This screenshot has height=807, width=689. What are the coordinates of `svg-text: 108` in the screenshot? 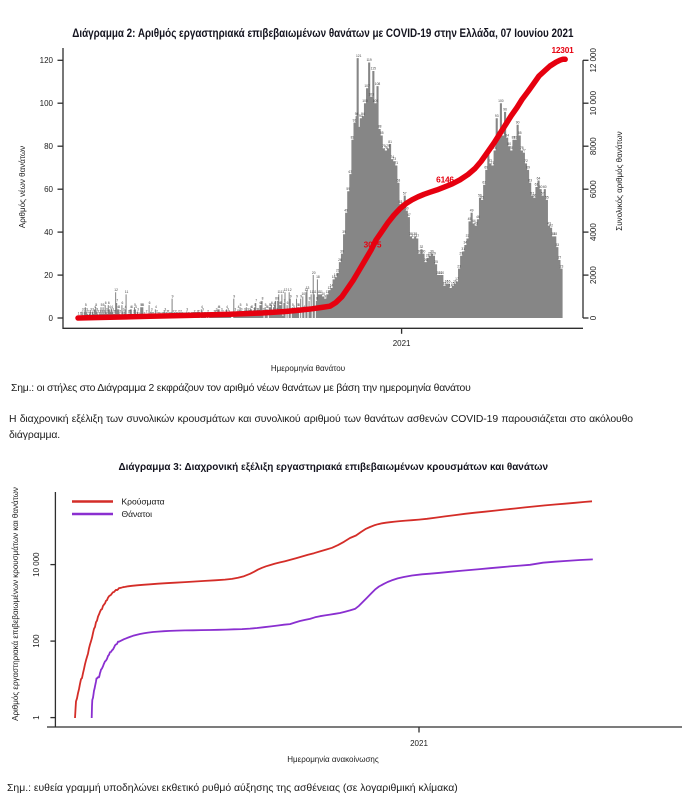 It's located at (378, 84).